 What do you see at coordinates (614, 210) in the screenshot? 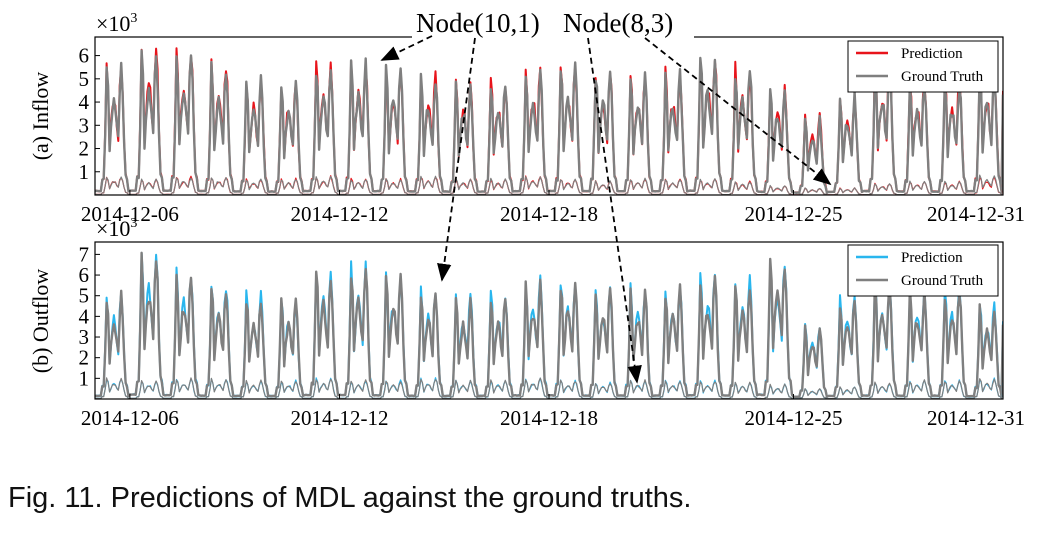
I see `arrow-node-8-3-outflow` at bounding box center [614, 210].